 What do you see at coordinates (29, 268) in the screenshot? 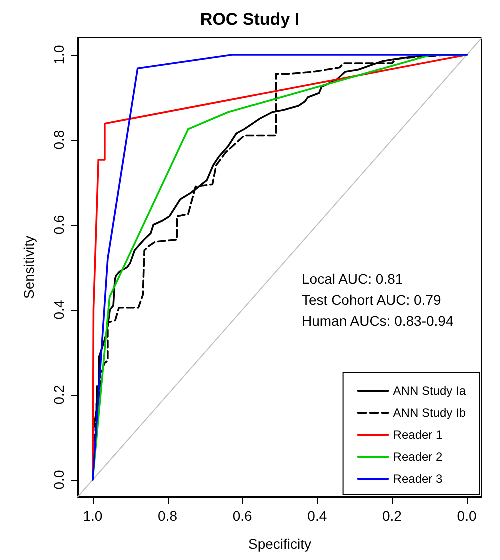
I see `y-axis-title: Sensitivity` at bounding box center [29, 268].